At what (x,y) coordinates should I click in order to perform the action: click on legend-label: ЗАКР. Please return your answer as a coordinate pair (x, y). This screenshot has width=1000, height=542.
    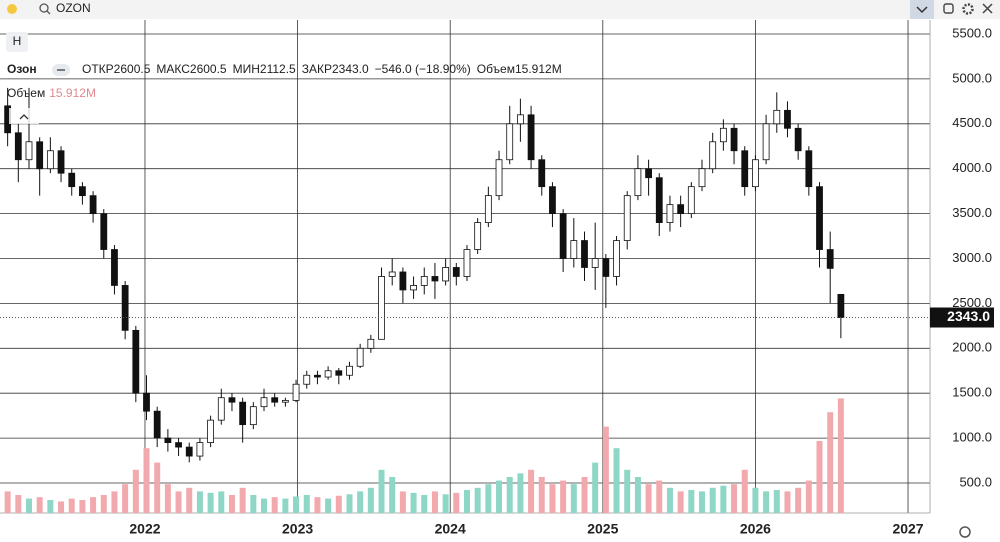
    Looking at the image, I should click on (317, 69).